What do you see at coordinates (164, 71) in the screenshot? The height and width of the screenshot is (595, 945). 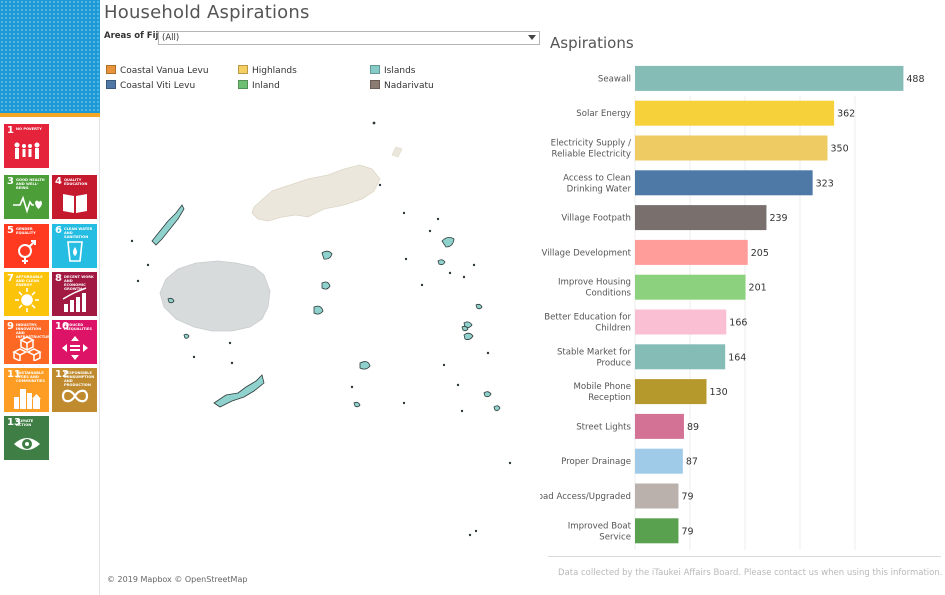 I see `legend-label: Coastal Vanua Levu` at bounding box center [164, 71].